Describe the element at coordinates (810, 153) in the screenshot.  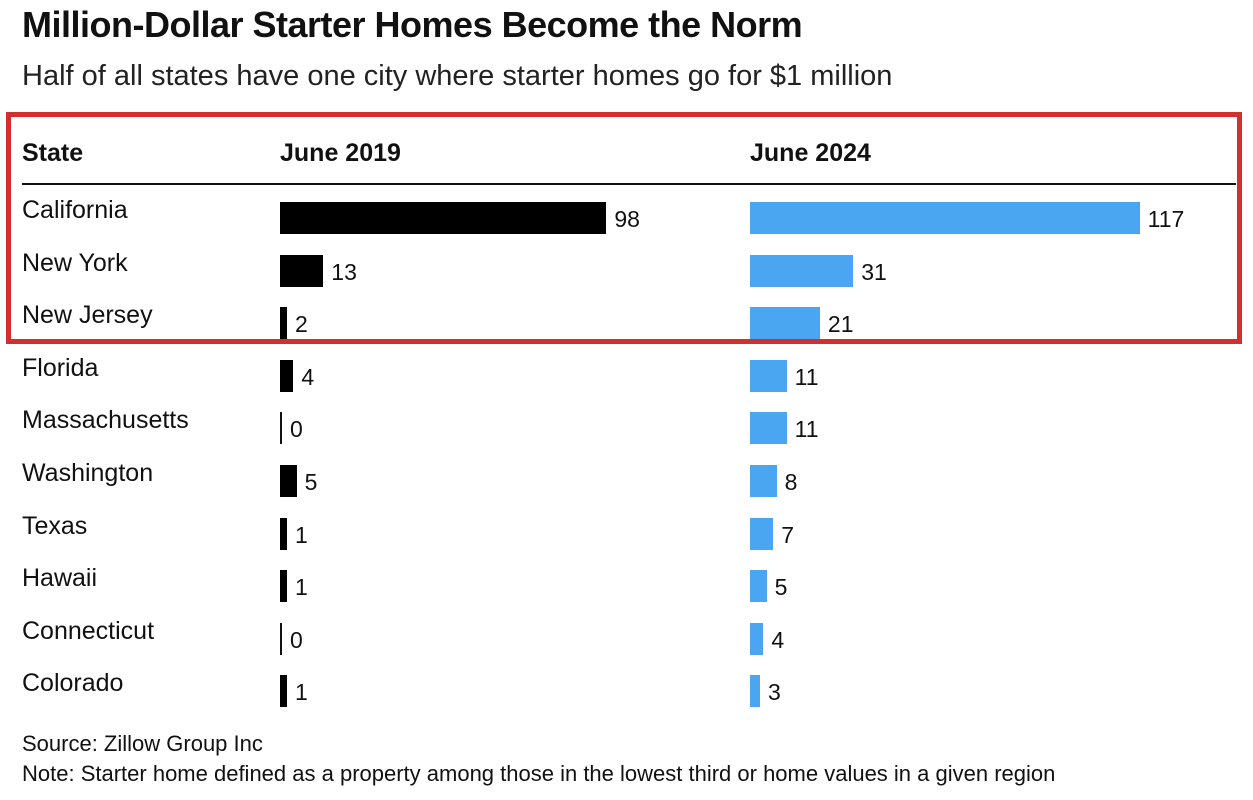
I see `june-2024-column-header: June 2024` at that location.